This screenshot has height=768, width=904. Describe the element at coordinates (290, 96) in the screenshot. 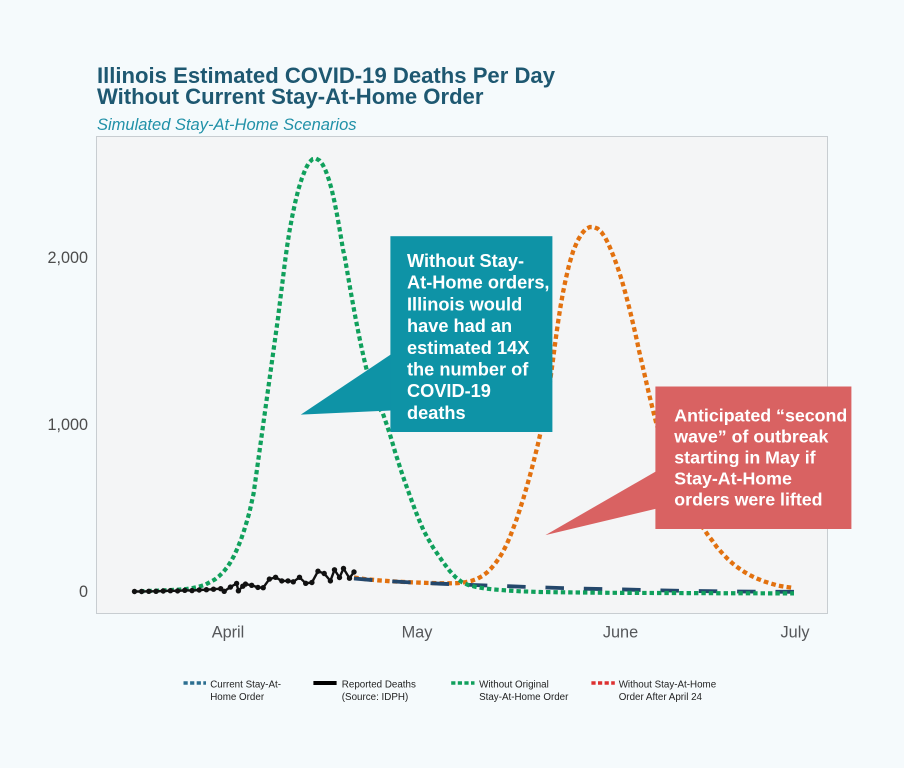

I see `svg-text:Without Current Stay-At-Home O: Without Current Stay-At-Home Order` at that location.